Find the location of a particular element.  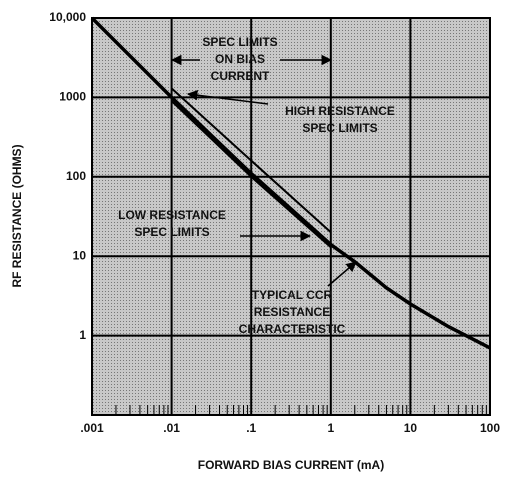

x-tick-label: .01 is located at coordinates (171, 428).